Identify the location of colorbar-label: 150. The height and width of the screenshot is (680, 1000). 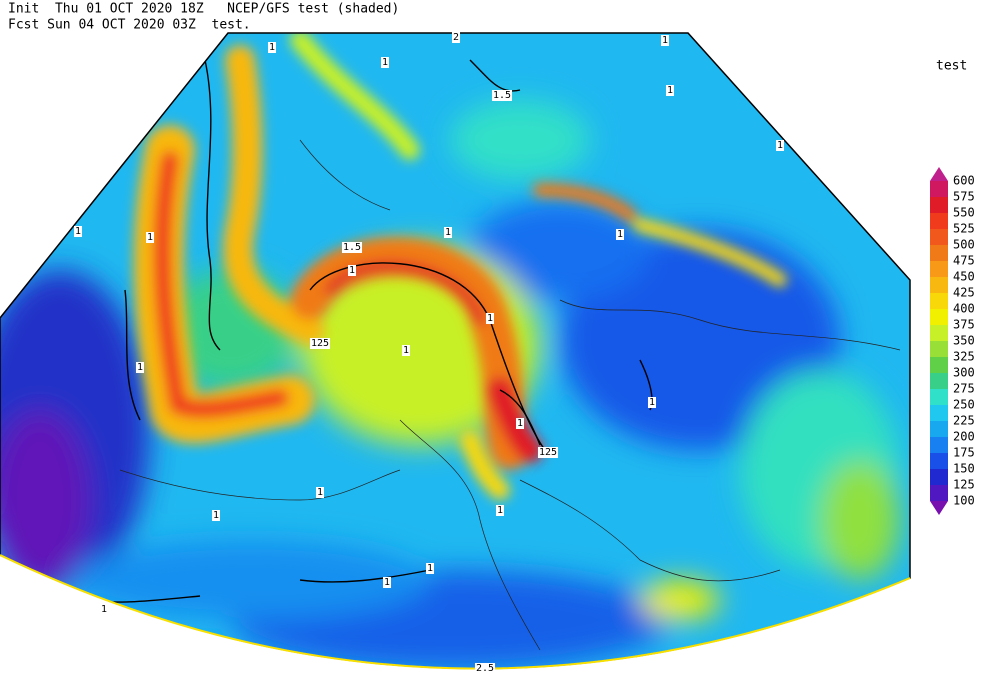
(964, 469).